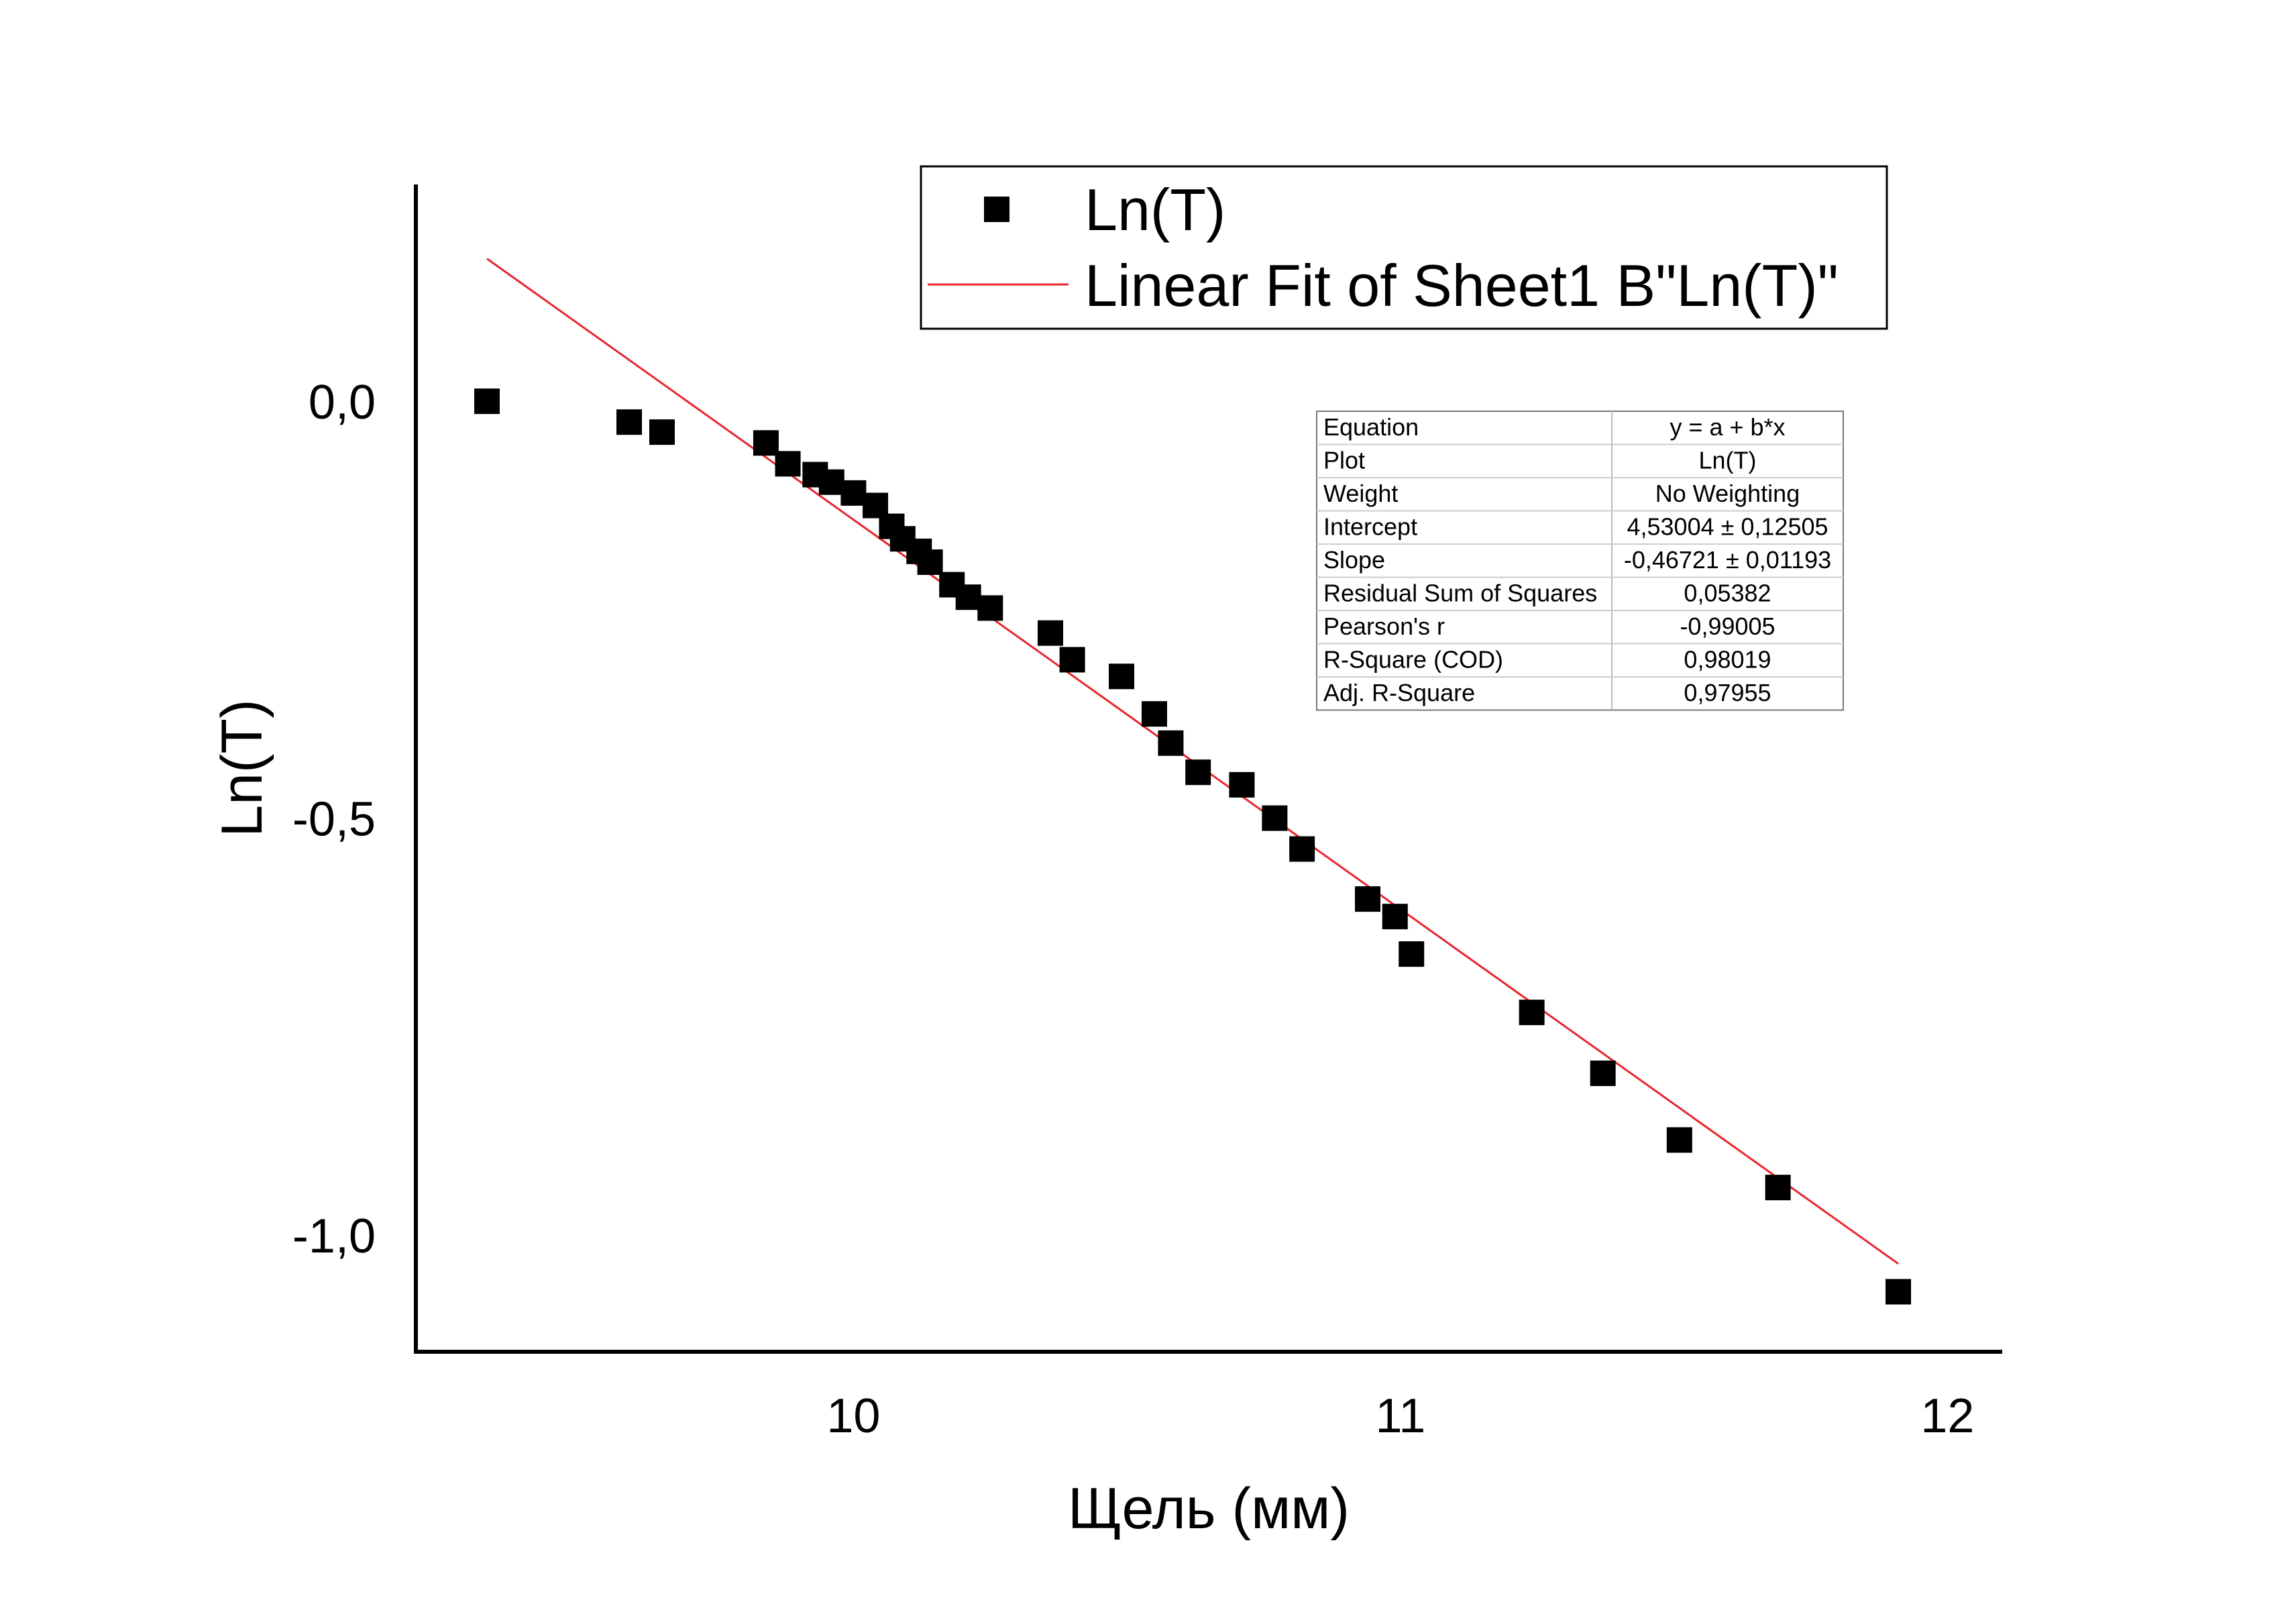 The height and width of the screenshot is (1604, 2296). Describe the element at coordinates (1727, 427) in the screenshot. I see `stats-value: y = a + b*x` at that location.